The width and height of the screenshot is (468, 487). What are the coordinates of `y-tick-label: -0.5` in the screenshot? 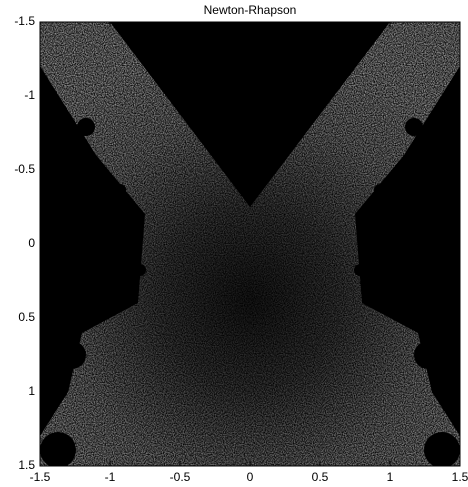 It's located at (24, 169).